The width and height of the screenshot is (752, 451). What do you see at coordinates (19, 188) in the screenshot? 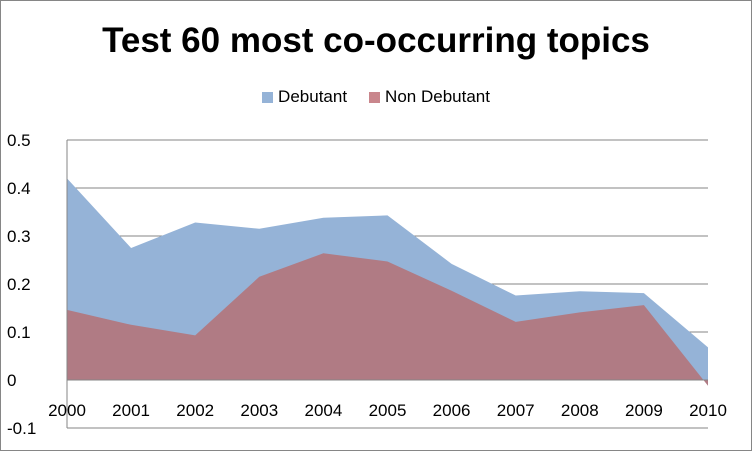
I see `y-tick-label: 0.4` at bounding box center [19, 188].